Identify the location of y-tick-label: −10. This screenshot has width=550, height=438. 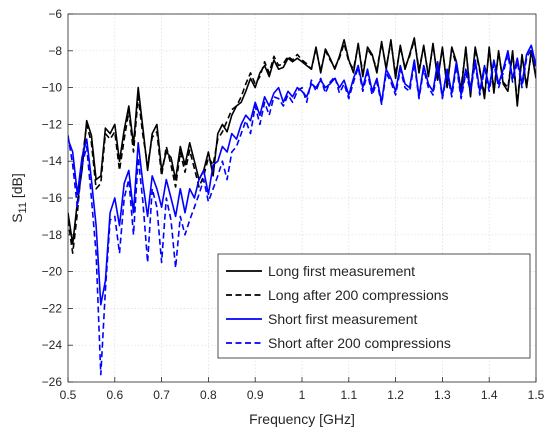
(52, 88).